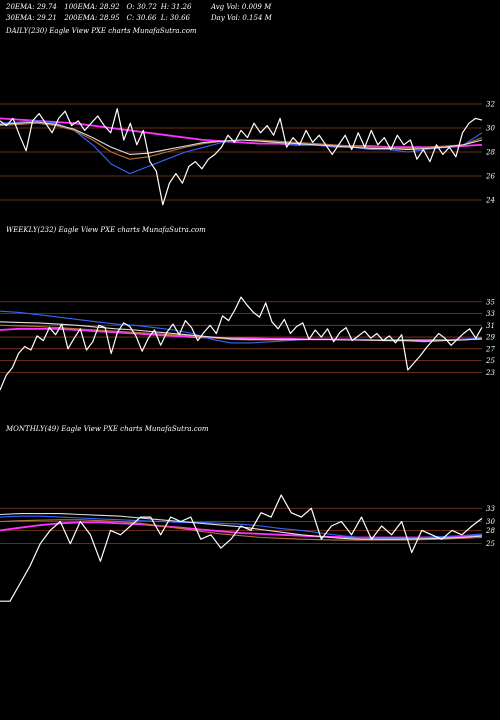 The width and height of the screenshot is (500, 720). What do you see at coordinates (141, 18) in the screenshot?
I see `header-close: C: 30.66` at bounding box center [141, 18].